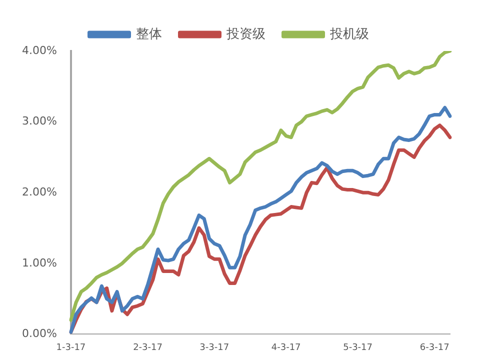  What do you see at coordinates (245, 34) in the screenshot?
I see `legend-label: 投资级` at bounding box center [245, 34].